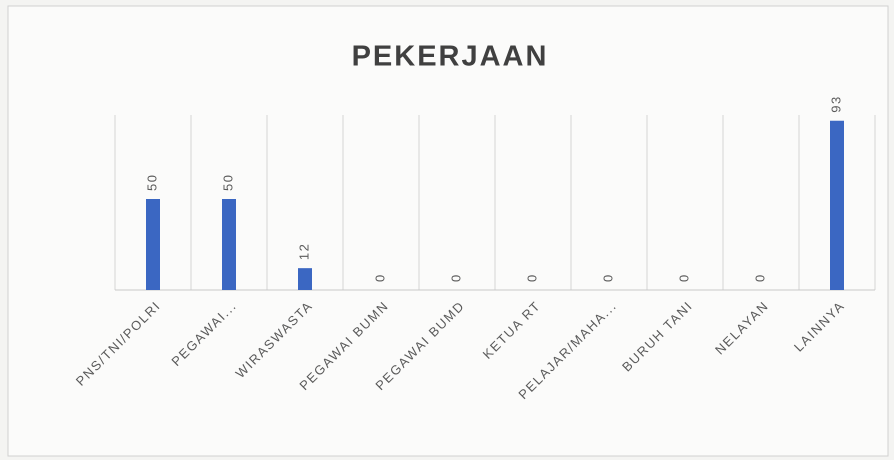 This screenshot has height=460, width=894. What do you see at coordinates (450, 57) in the screenshot?
I see `chart-title: PEKERJAAN` at bounding box center [450, 57].